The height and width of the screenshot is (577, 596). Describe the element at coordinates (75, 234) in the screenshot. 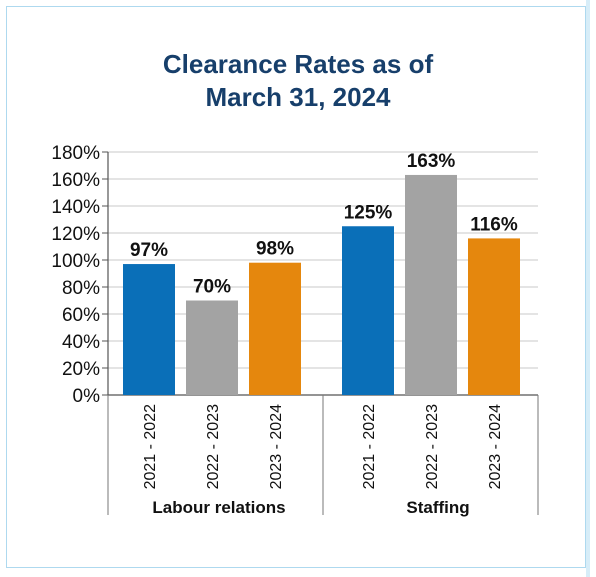

I see `y-tick-label: 120%` at that location.